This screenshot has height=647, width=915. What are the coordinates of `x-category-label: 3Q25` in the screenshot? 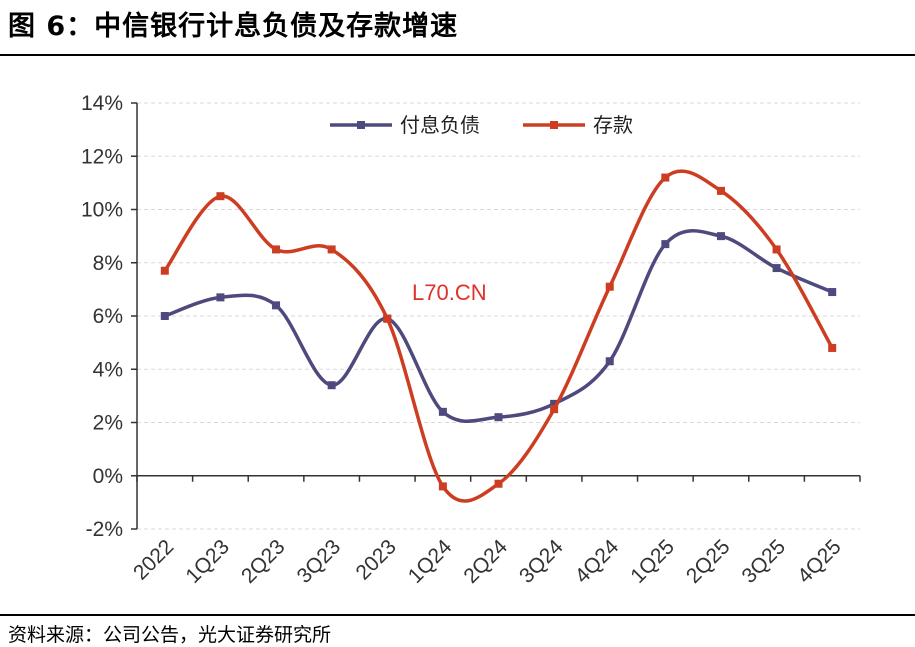 It's located at (764, 561).